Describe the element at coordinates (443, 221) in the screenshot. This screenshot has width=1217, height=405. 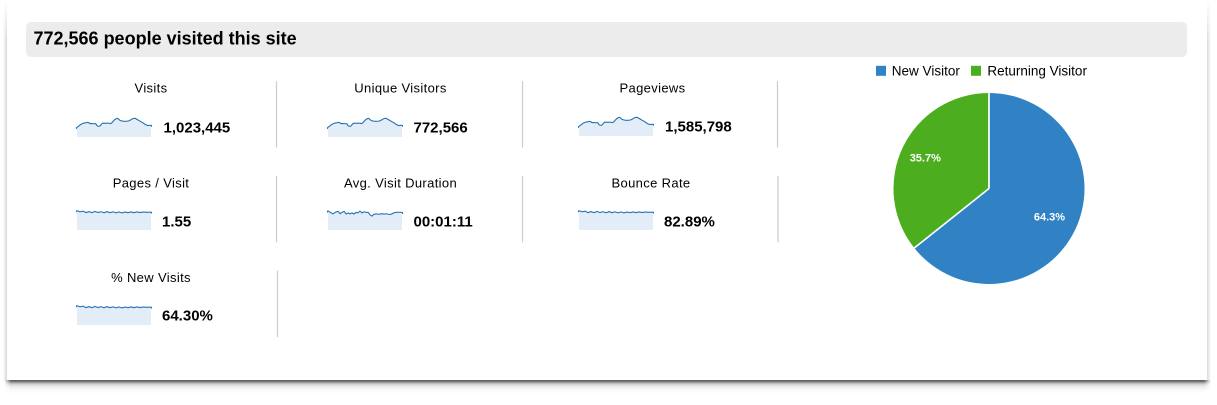
I see `svg-text: 00:01:11` at that location.